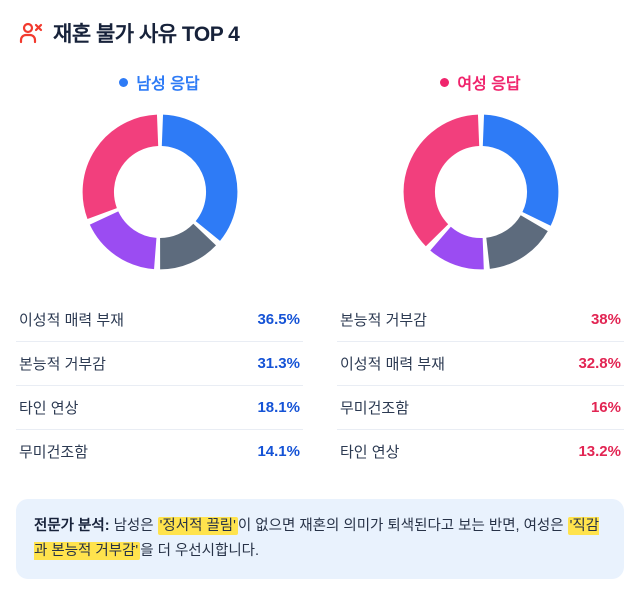 The width and height of the screenshot is (640, 594). Describe the element at coordinates (133, 526) in the screenshot. I see `analysis-text: 남성은` at that location.